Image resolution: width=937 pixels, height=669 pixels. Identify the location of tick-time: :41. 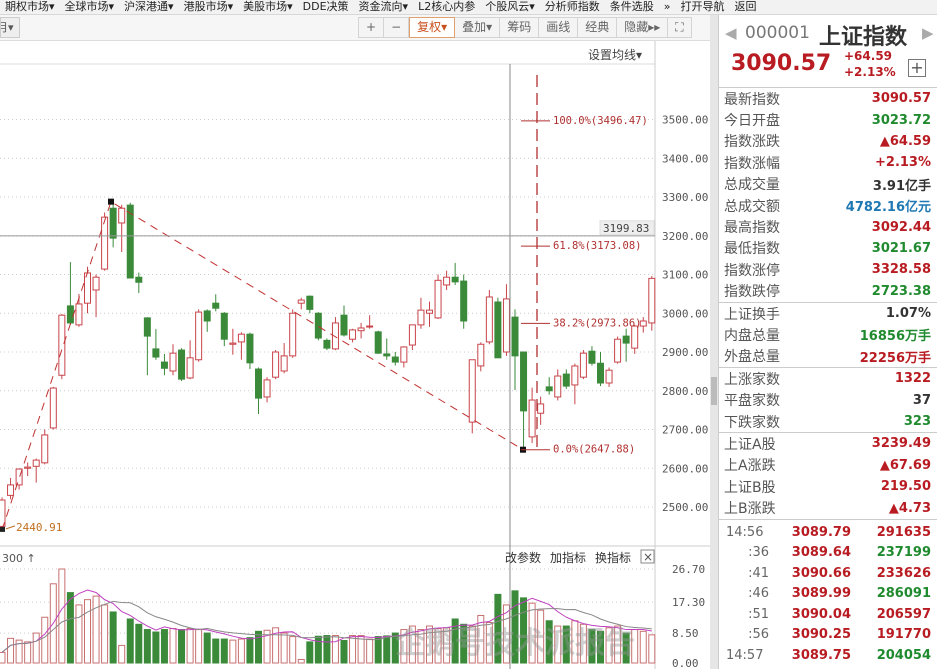
(758, 573).